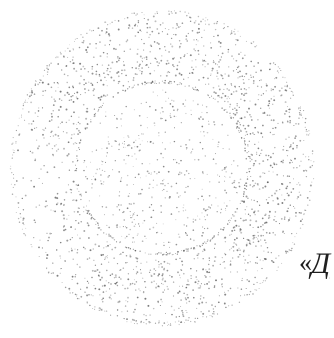 The width and height of the screenshot is (334, 338). I want to click on document-edge-text-fragment: «Д, so click(314, 263).